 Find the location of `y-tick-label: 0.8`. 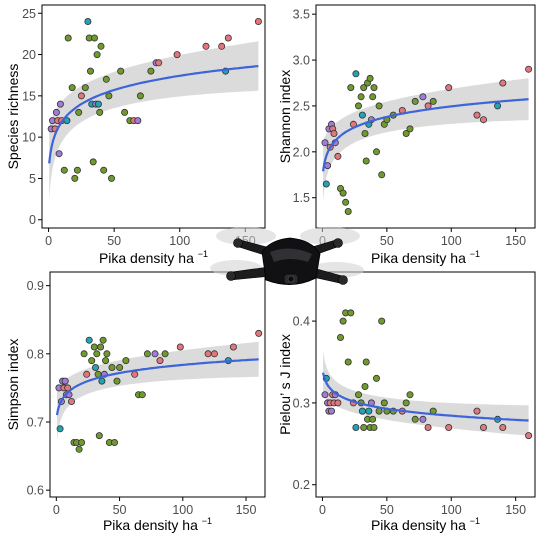

y-tick-label: 0.8 is located at coordinates (35, 354).